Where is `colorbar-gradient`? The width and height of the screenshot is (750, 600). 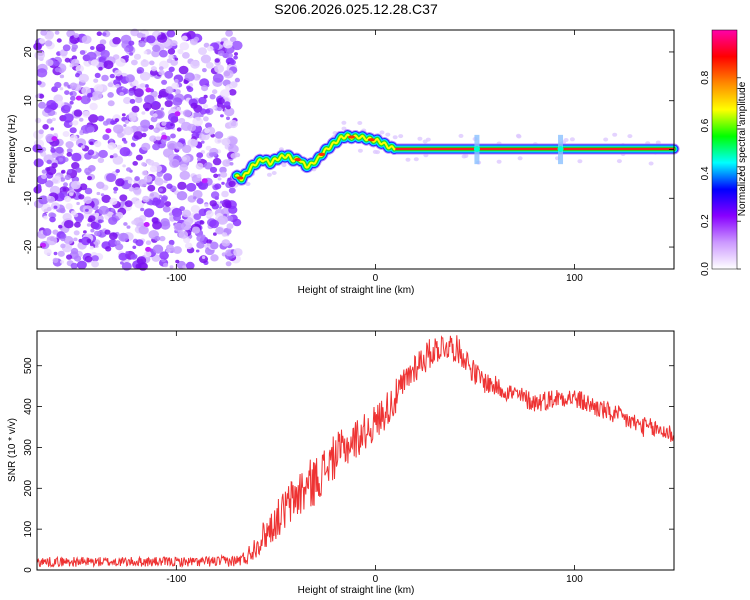
colorbar-gradient is located at coordinates (724, 149).